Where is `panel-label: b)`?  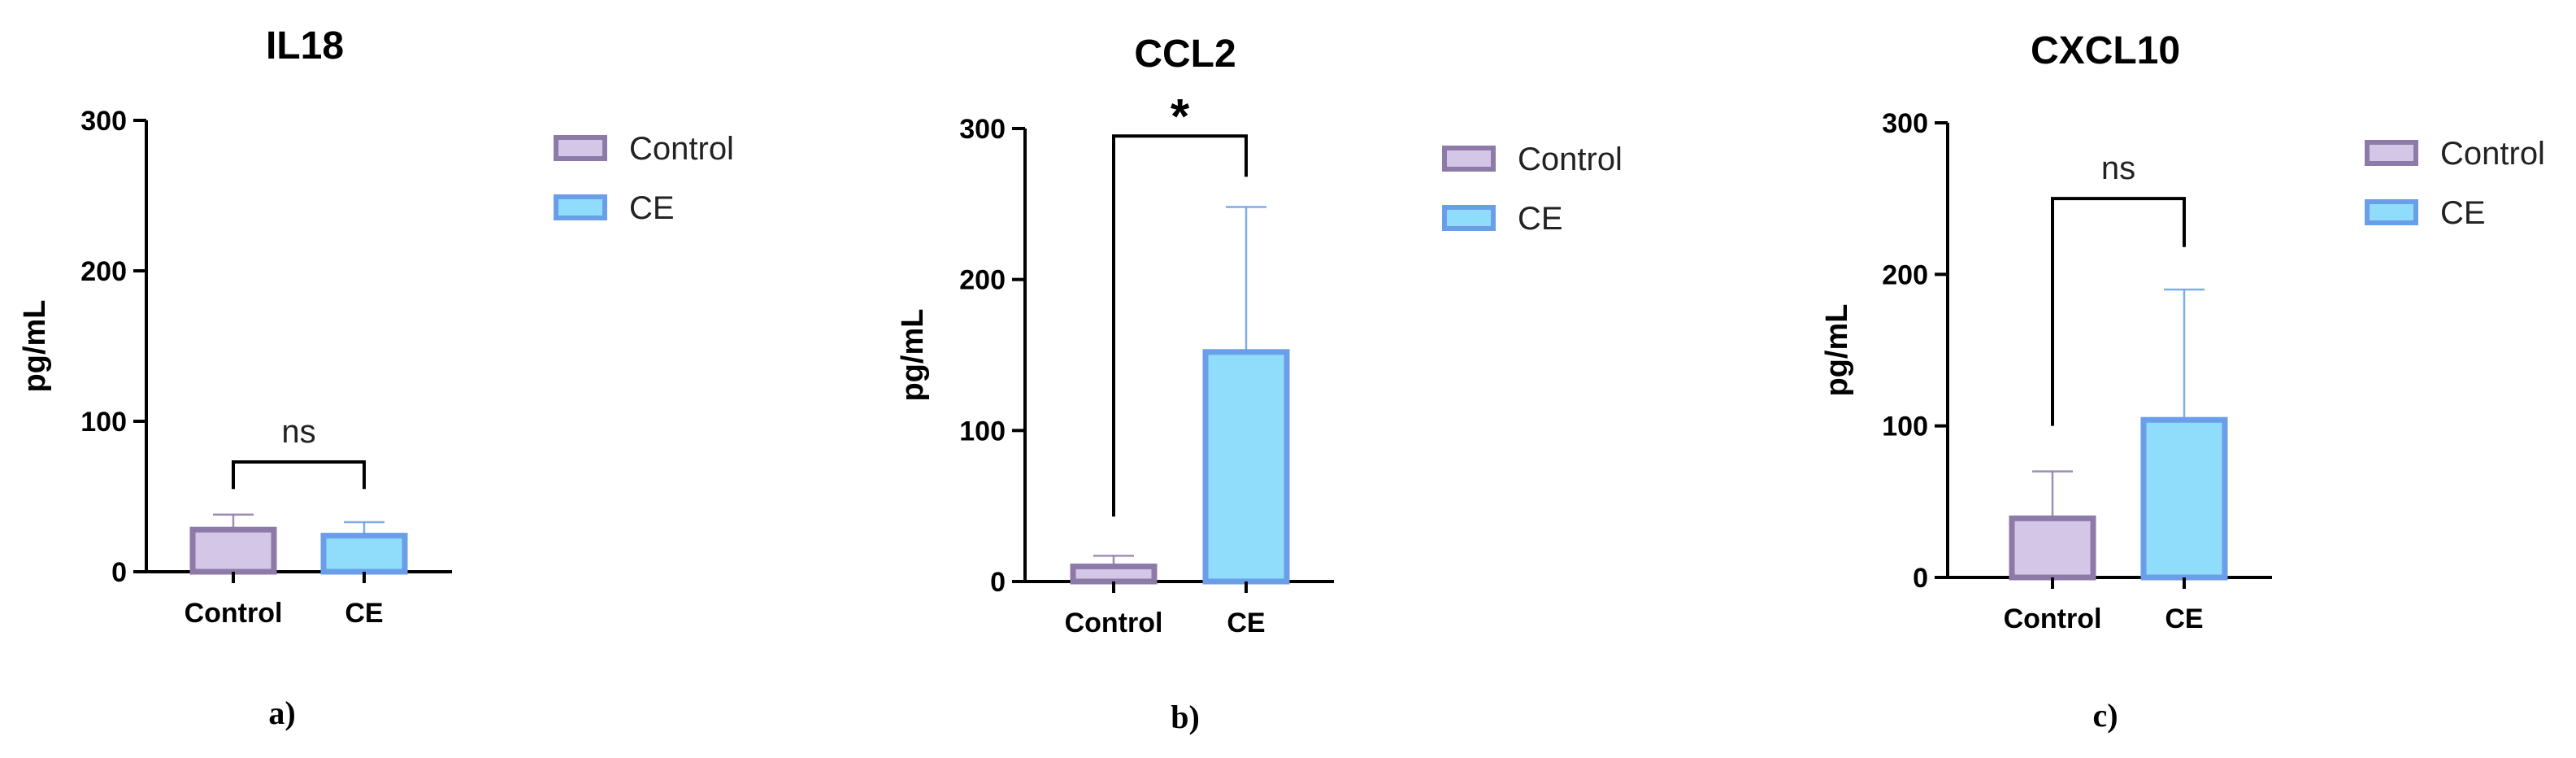 panel-label: b) is located at coordinates (1185, 717).